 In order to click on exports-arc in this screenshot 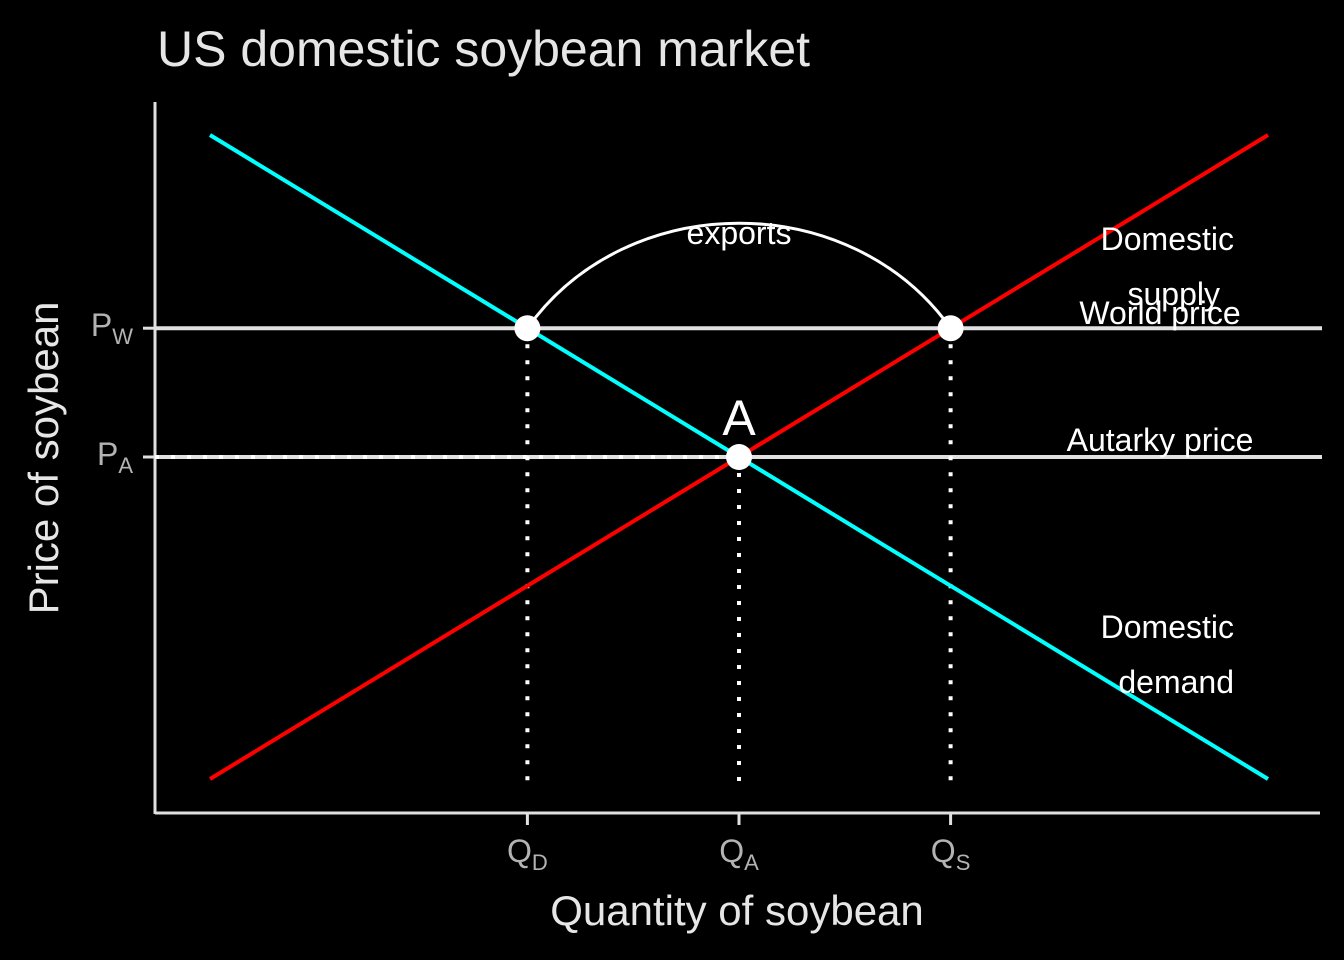, I will do `click(739, 275)`.